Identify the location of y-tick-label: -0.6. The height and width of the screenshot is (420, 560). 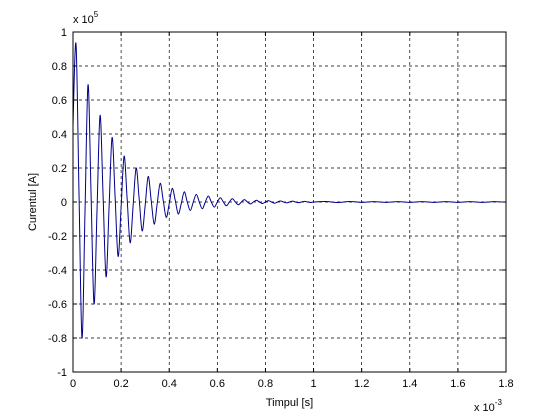
(57, 305).